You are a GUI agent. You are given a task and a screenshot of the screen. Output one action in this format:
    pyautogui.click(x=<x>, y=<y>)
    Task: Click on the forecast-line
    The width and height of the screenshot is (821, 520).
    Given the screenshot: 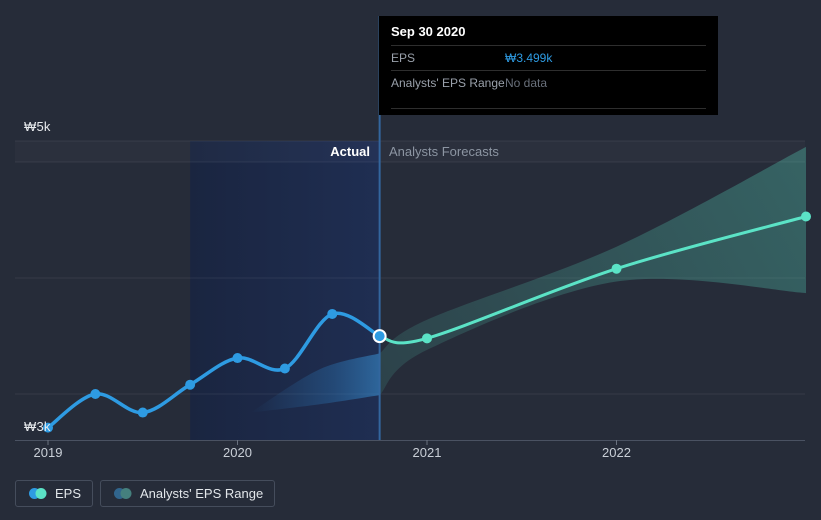 What is the action you would take?
    pyautogui.click(x=593, y=280)
    